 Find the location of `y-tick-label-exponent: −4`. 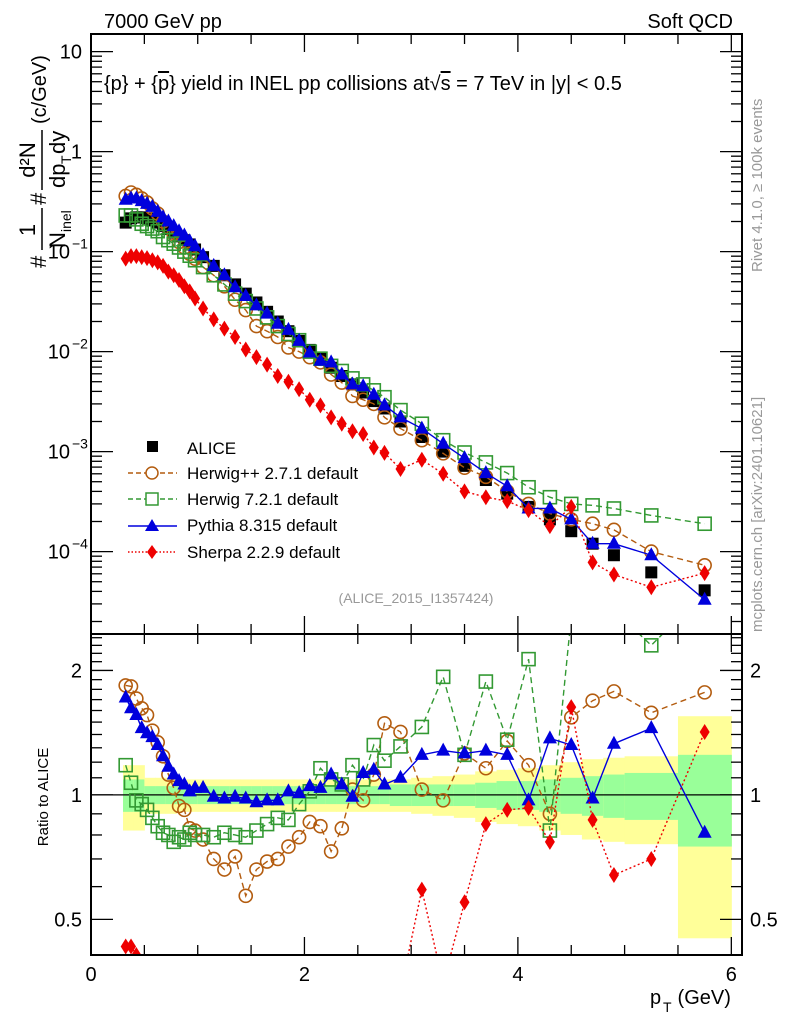

y-tick-label-exponent: −4 is located at coordinates (80, 544).